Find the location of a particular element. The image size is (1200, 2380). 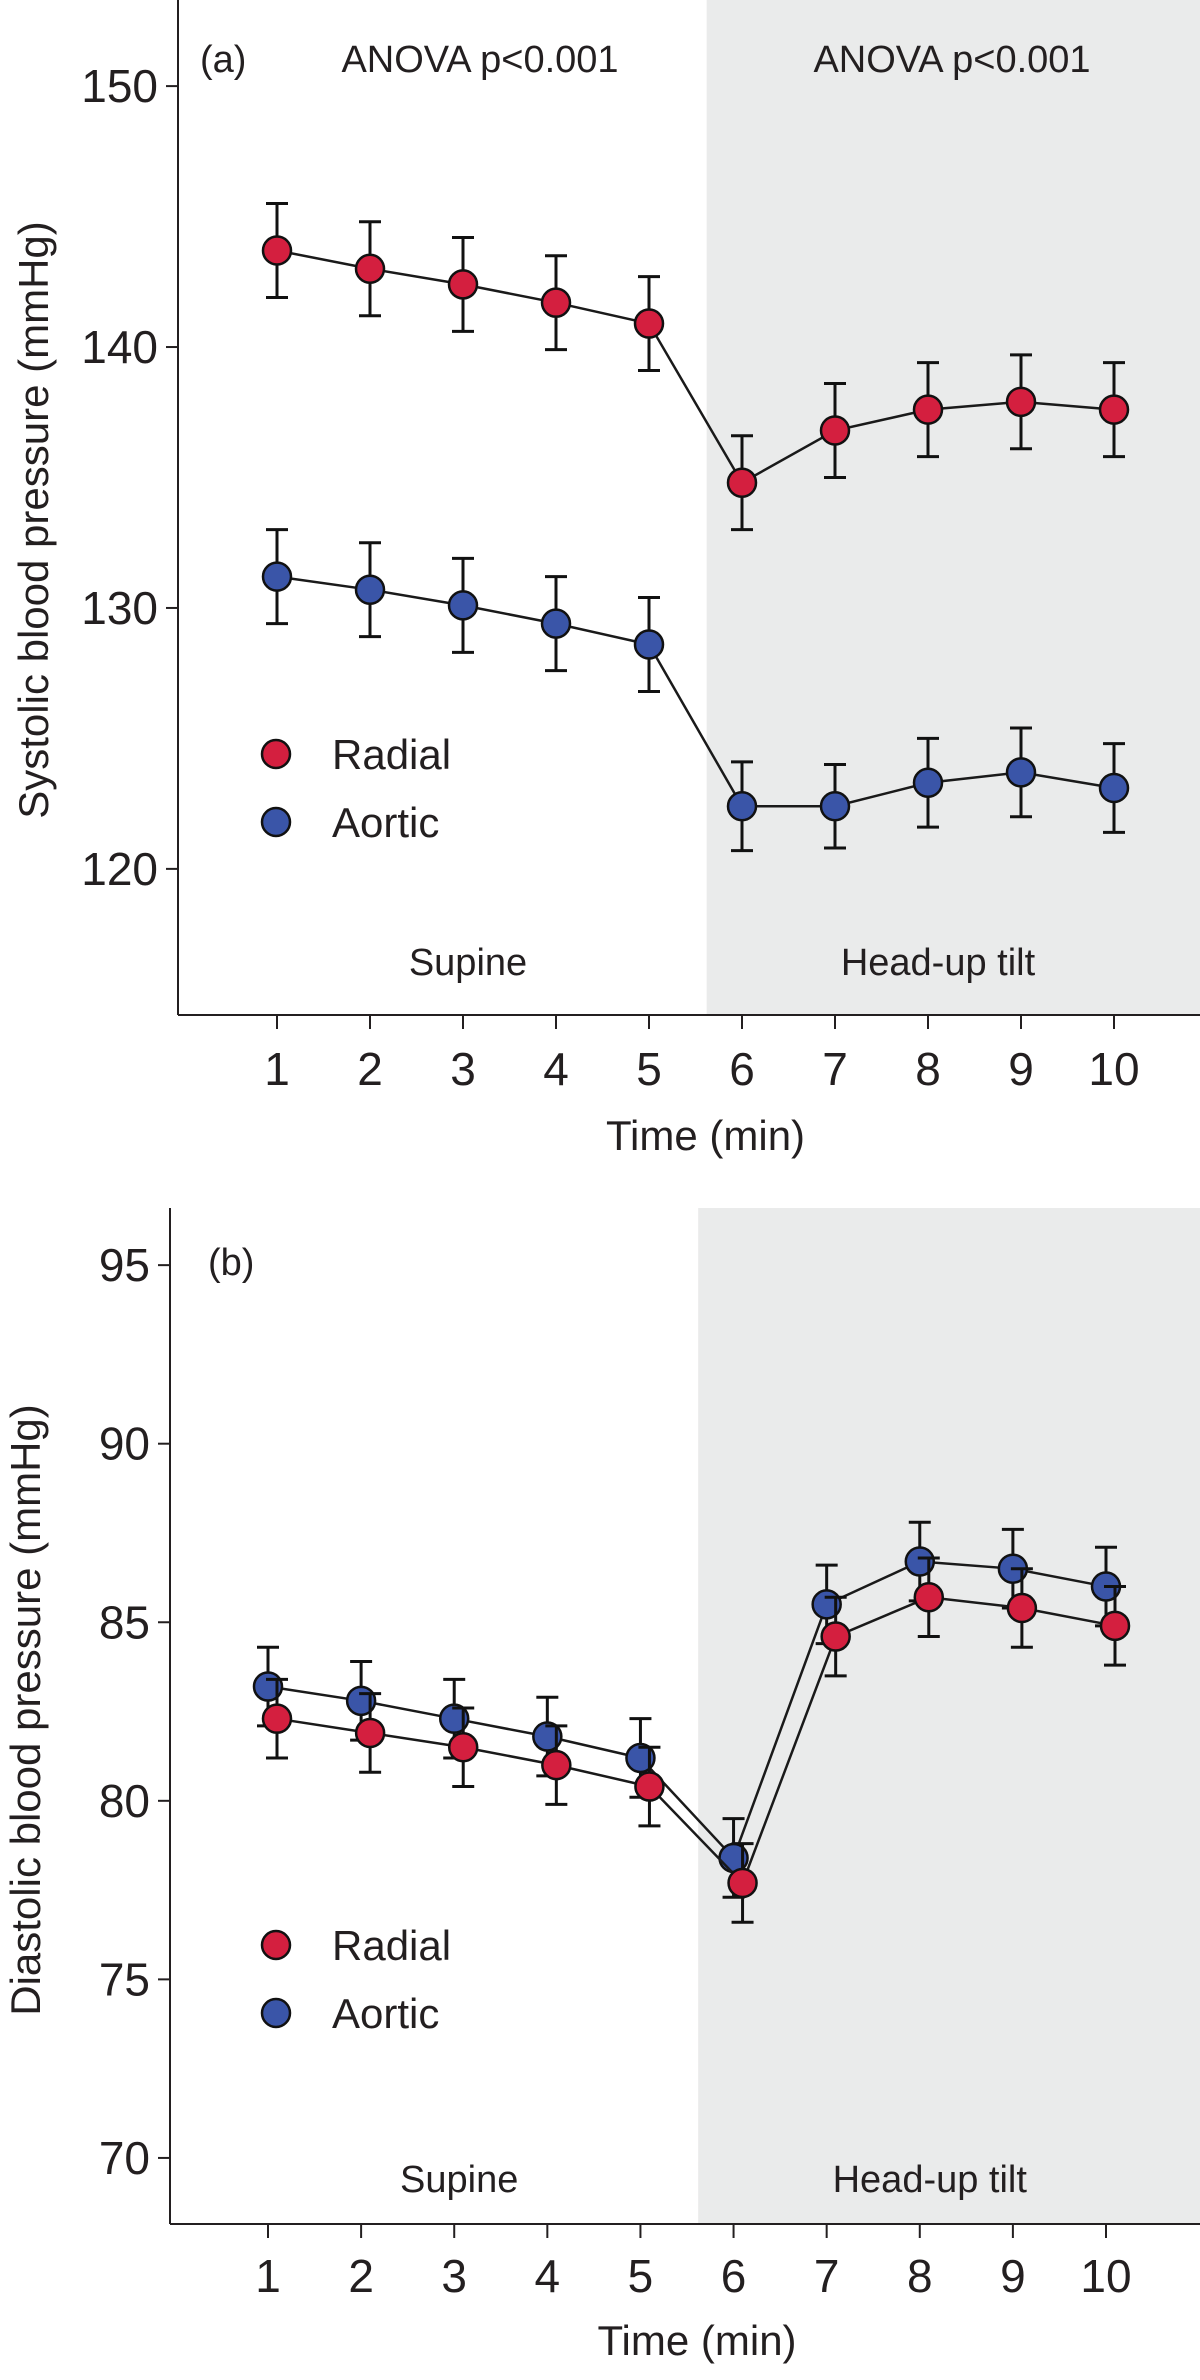

y-tick-label: 130 is located at coordinates (119, 608).